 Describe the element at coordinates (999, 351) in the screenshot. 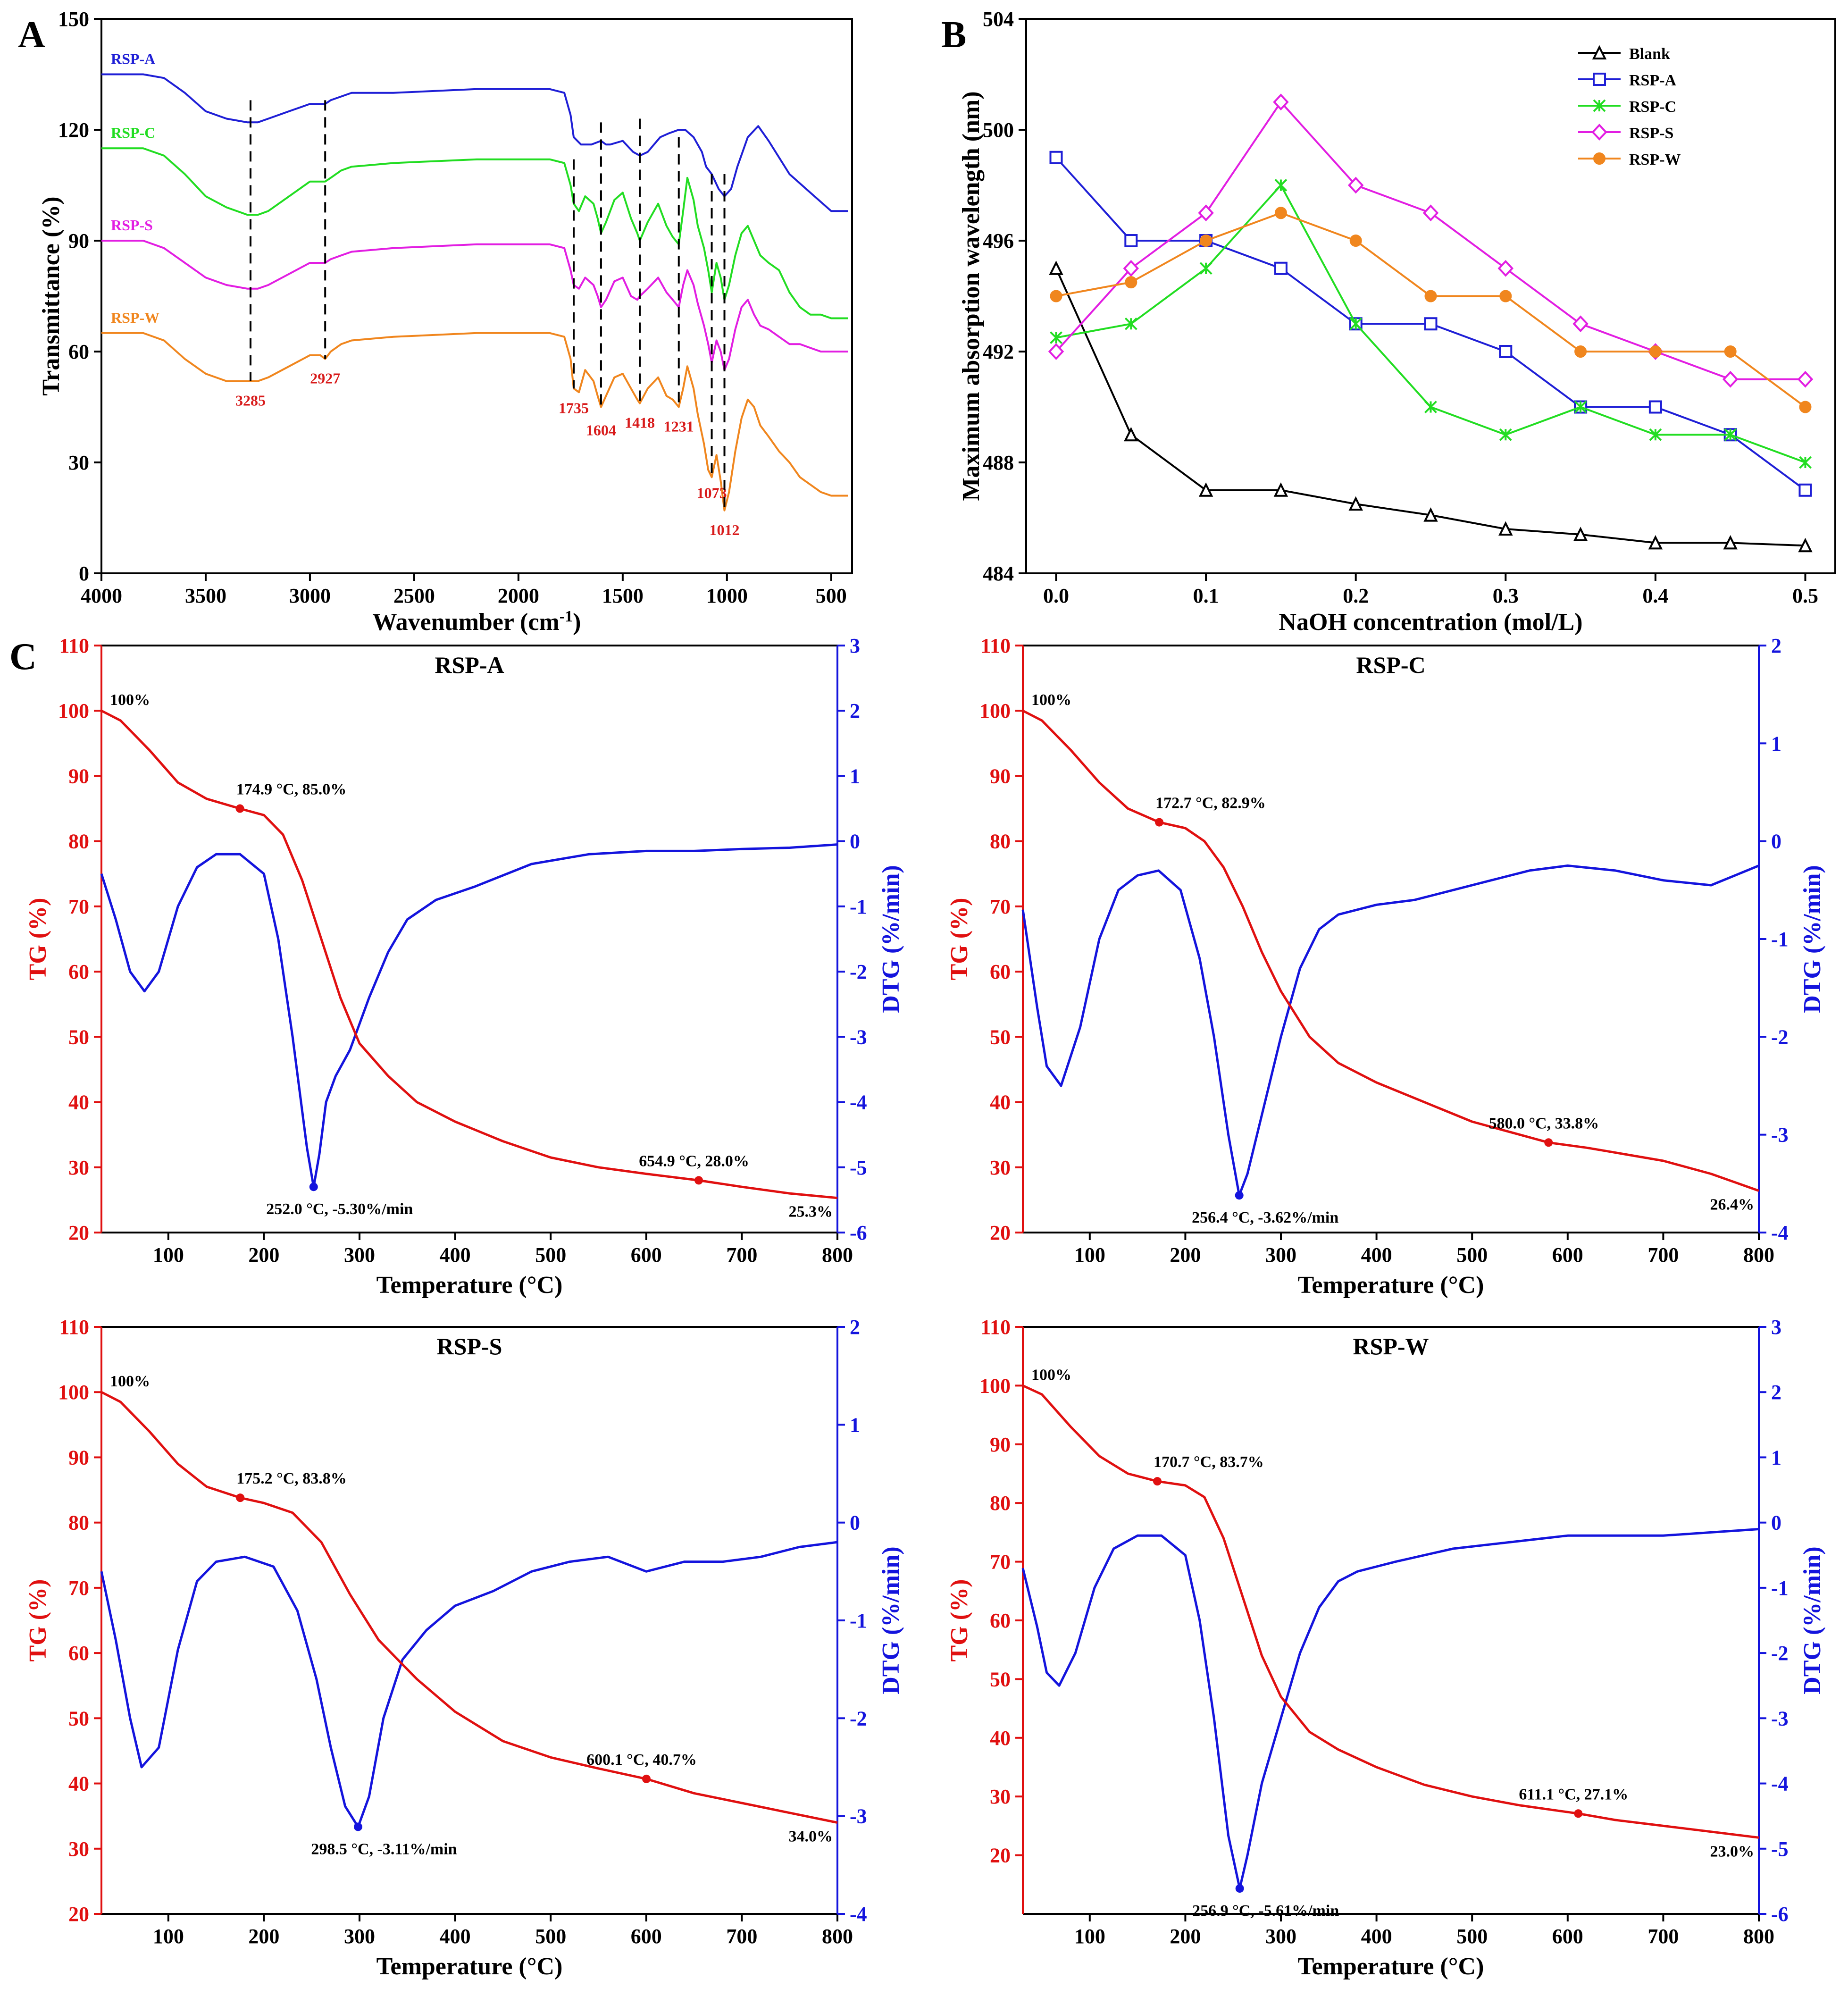

I see `y-tick-label: 492` at that location.